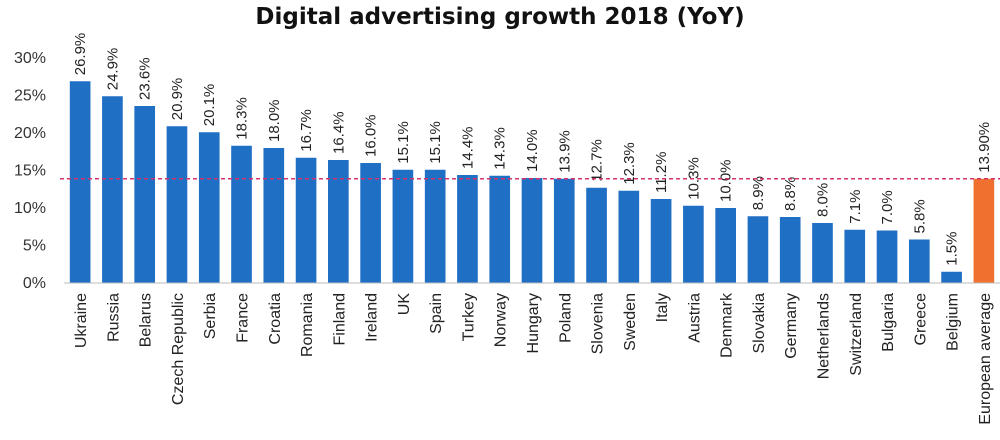 This screenshot has height=440, width=1000. I want to click on chart-title: Digital advertising growth 2018 (YoY), so click(500, 17).